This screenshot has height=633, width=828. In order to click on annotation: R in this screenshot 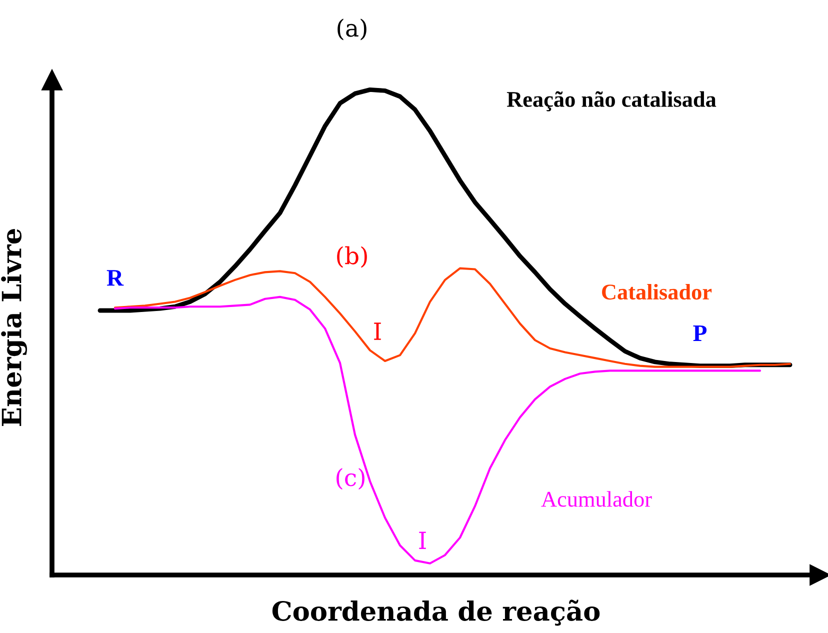, I will do `click(115, 278)`.